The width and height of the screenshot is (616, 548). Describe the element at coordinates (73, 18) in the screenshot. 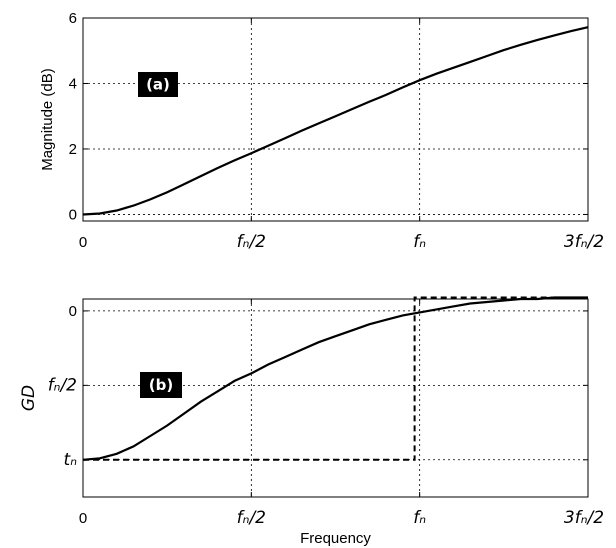

I see `y-tick-label: 6` at that location.